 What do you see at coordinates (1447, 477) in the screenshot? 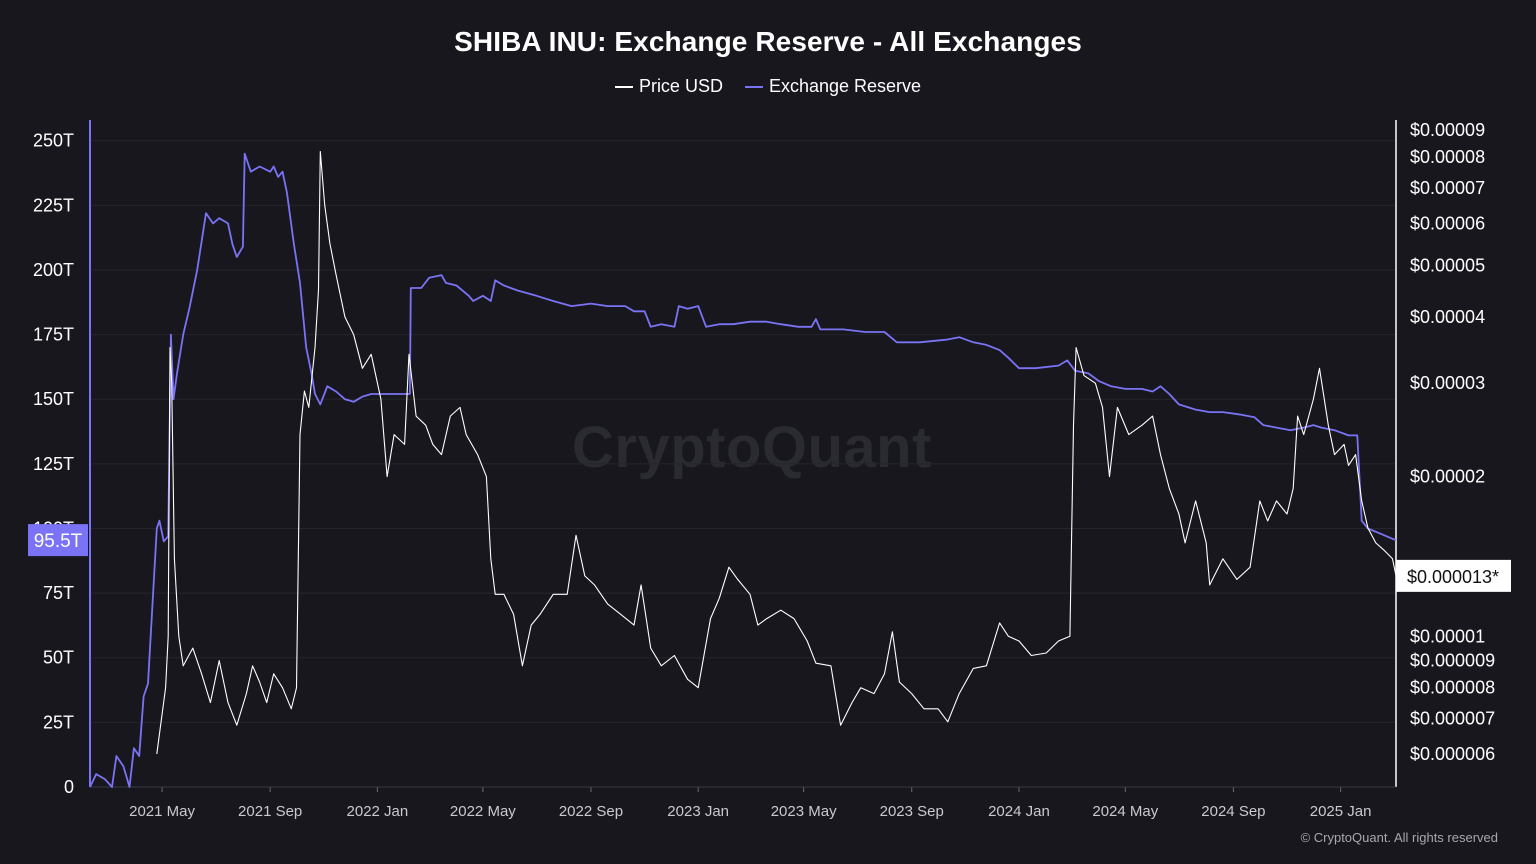
I see `y-right-tick-label-5: $0.00002` at bounding box center [1447, 477].